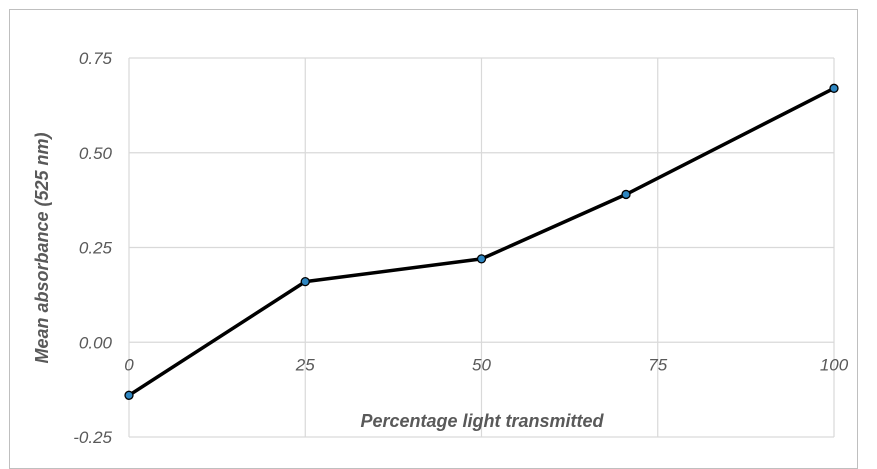  Describe the element at coordinates (482, 421) in the screenshot. I see `x-axis-title: Percentage light transmitted` at that location.